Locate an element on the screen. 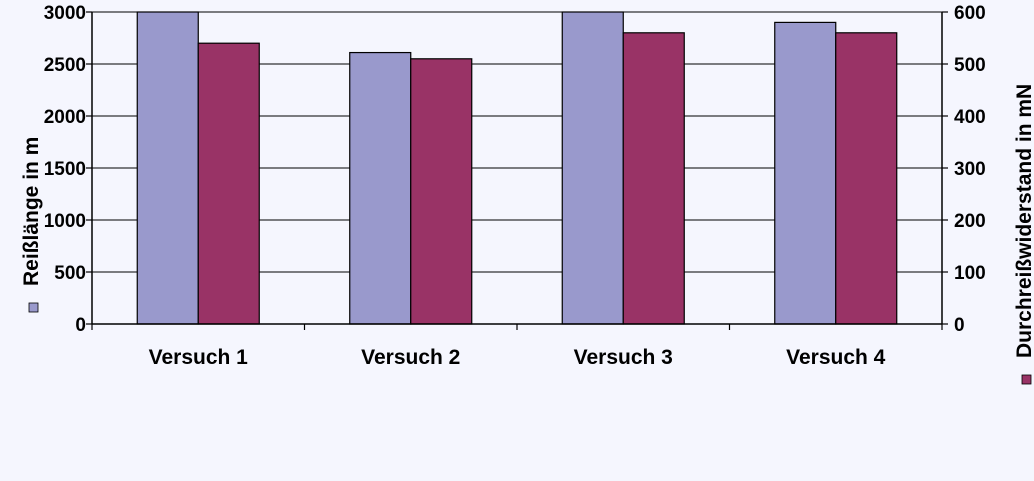 The height and width of the screenshot is (481, 1034). right-axis-ticks: 0 100 200 300 400 500 600 is located at coordinates (964, 169).